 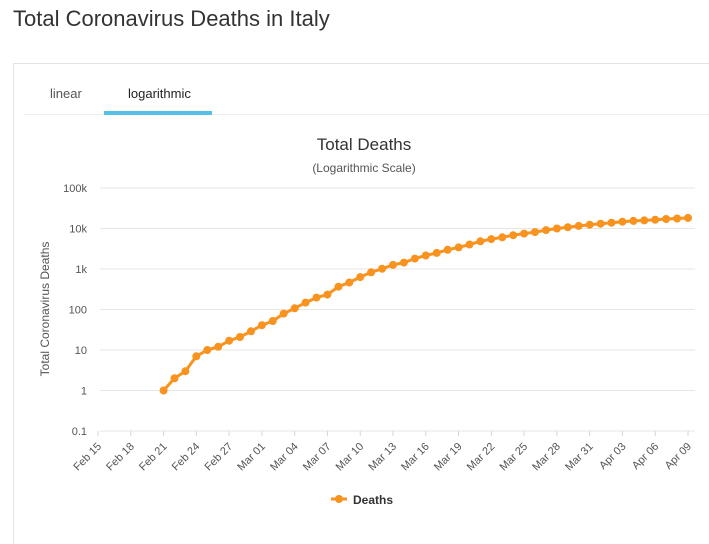 I want to click on x-tick-label: Mar 04, so click(x=284, y=457).